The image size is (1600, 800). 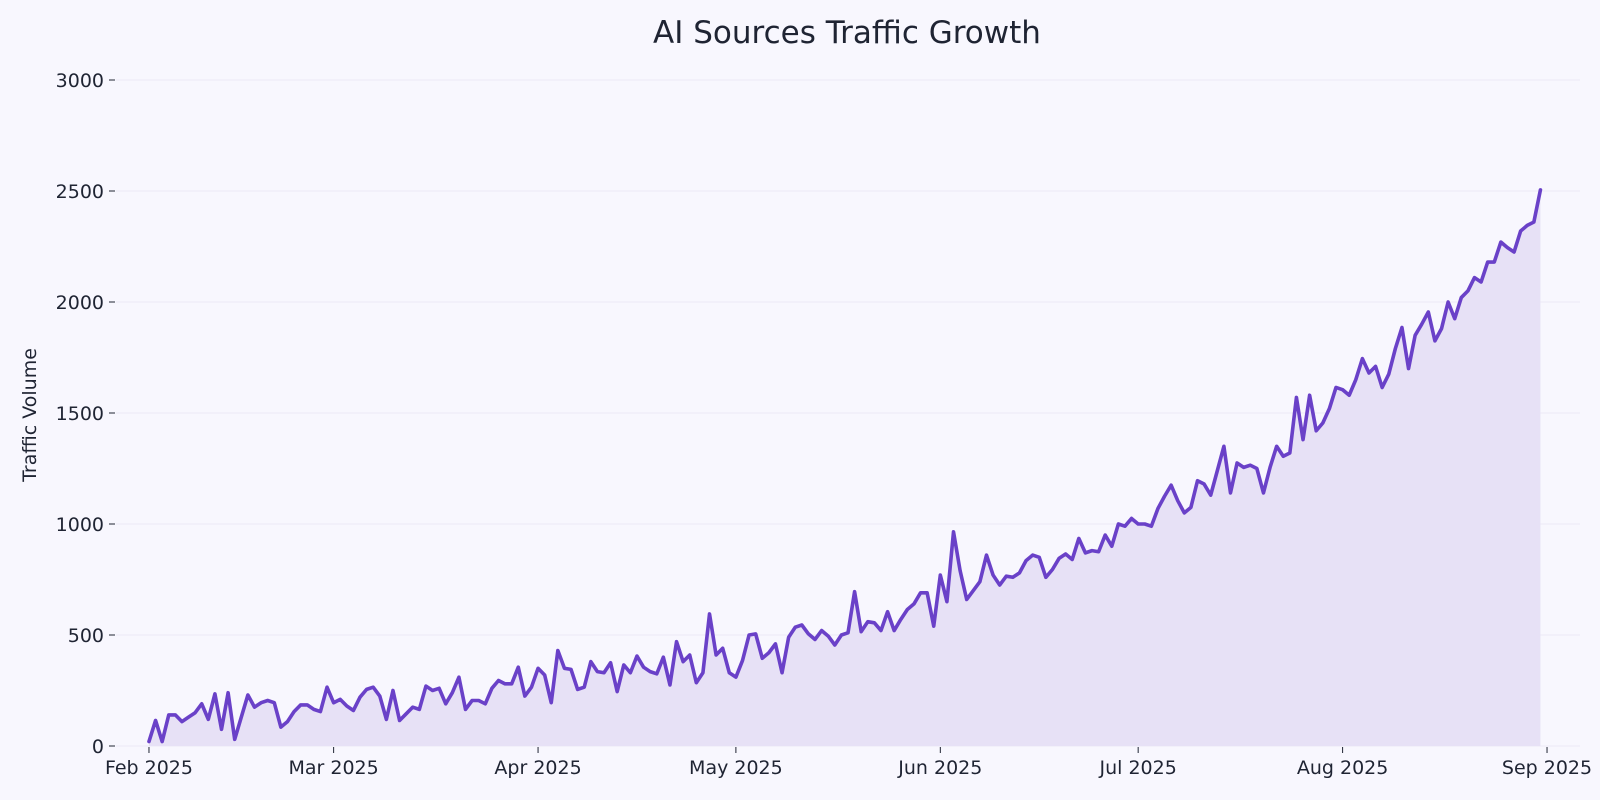 What do you see at coordinates (847, 33) in the screenshot?
I see `chart-title: AI Sources Traffic Growth` at bounding box center [847, 33].